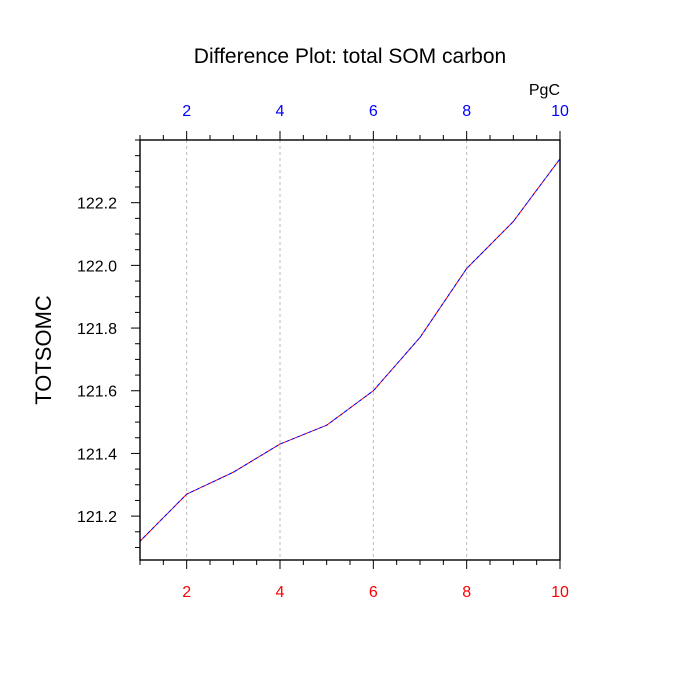 This screenshot has height=700, width=700. Describe the element at coordinates (280, 592) in the screenshot. I see `x-tick-label-bottom: 4` at that location.